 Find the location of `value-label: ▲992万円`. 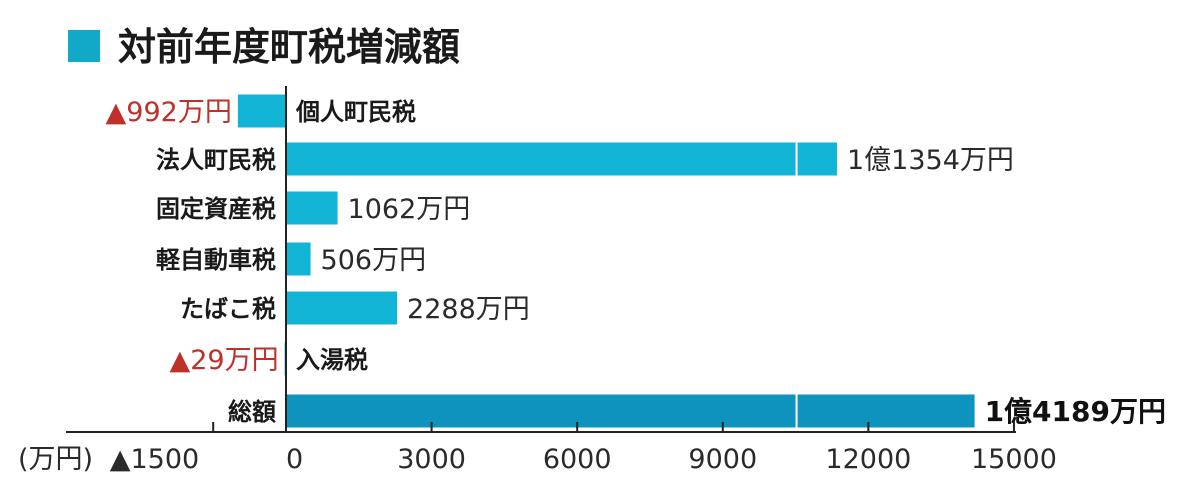

value-label: ▲992万円 is located at coordinates (169, 112).